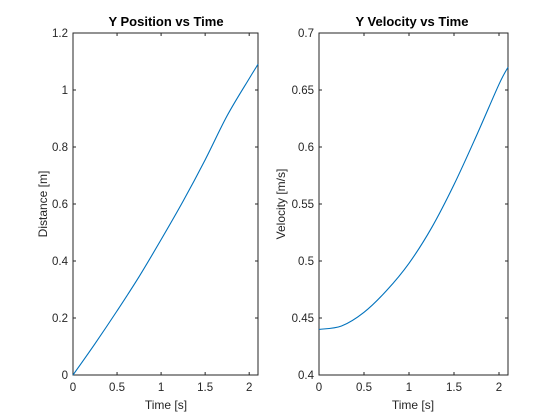  Describe the element at coordinates (303, 205) in the screenshot. I see `velocity-y-tick-label: 0.55` at that location.